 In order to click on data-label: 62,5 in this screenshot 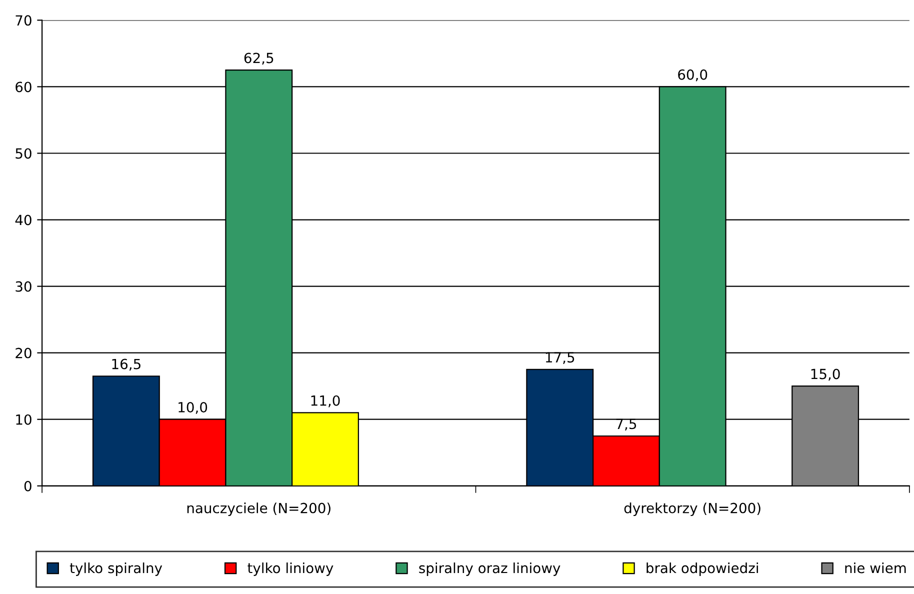, I will do `click(259, 58)`.